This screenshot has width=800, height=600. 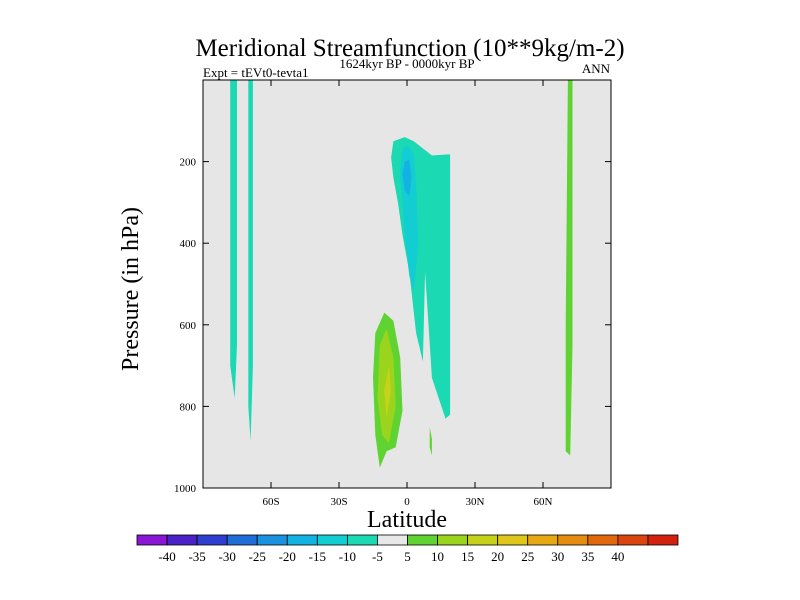 What do you see at coordinates (407, 556) in the screenshot?
I see `colorbar-label: 5` at bounding box center [407, 556].